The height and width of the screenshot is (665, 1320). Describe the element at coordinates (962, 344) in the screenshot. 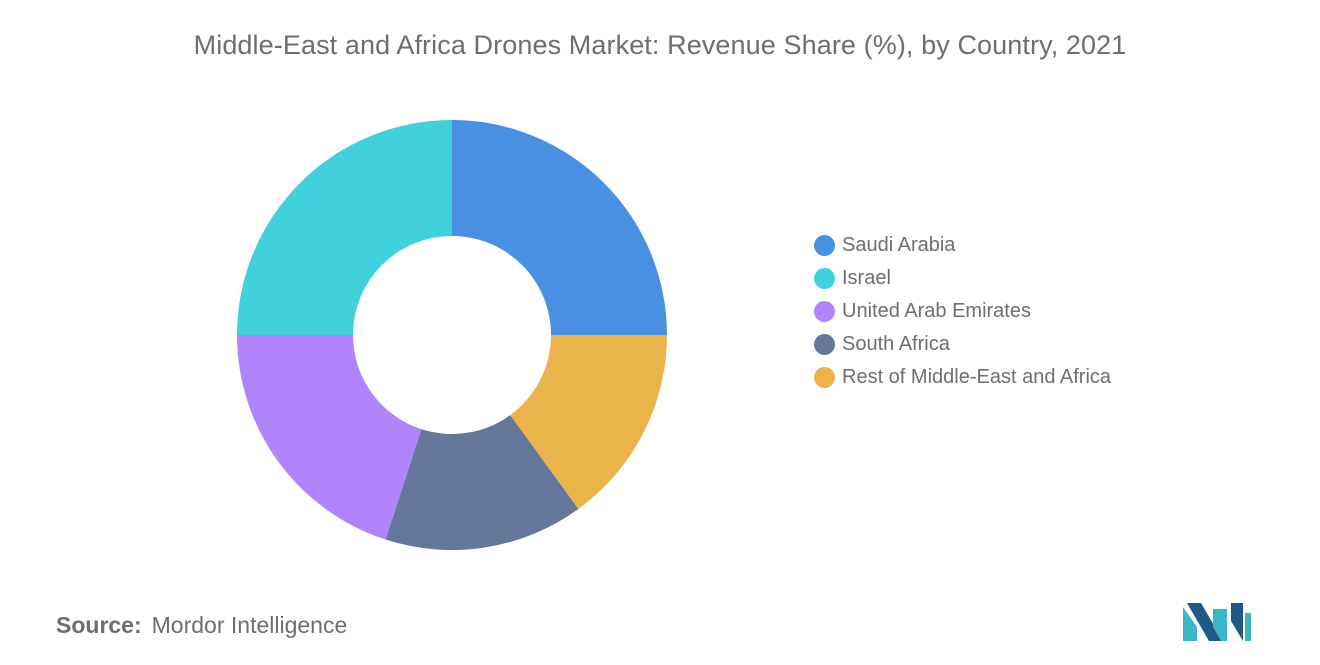

I see `legend-item: South Africa` at that location.